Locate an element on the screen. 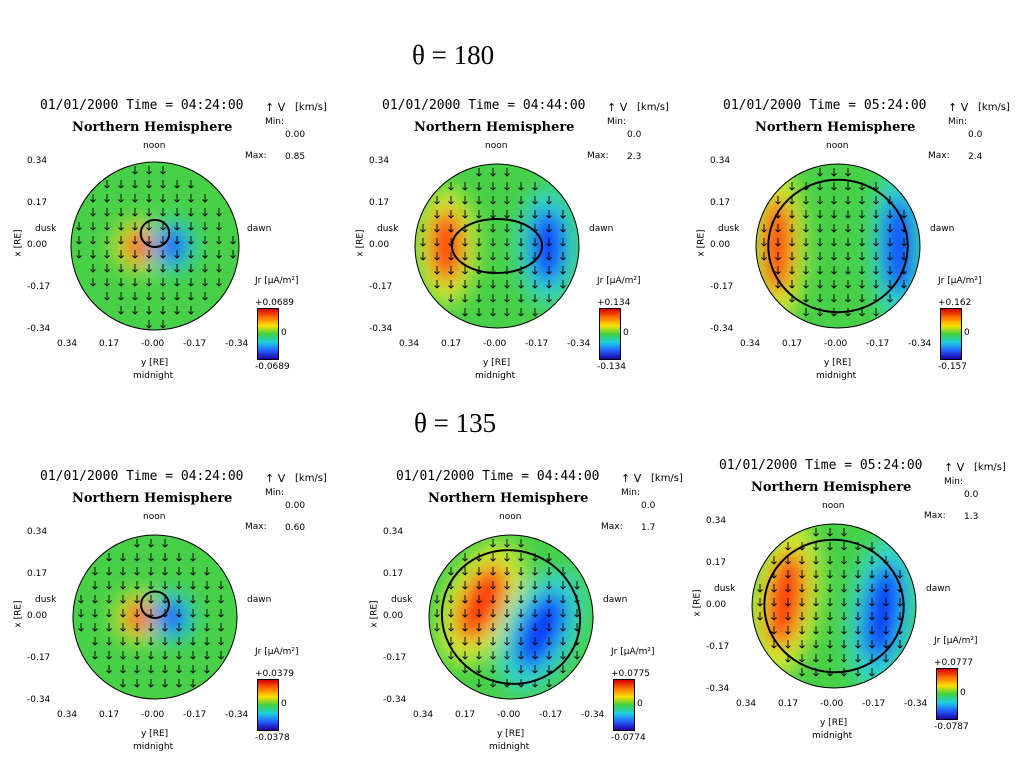 The width and height of the screenshot is (1024, 768). panel-time-label: 01/01/2000 Time = 05:24:00 is located at coordinates (821, 465).